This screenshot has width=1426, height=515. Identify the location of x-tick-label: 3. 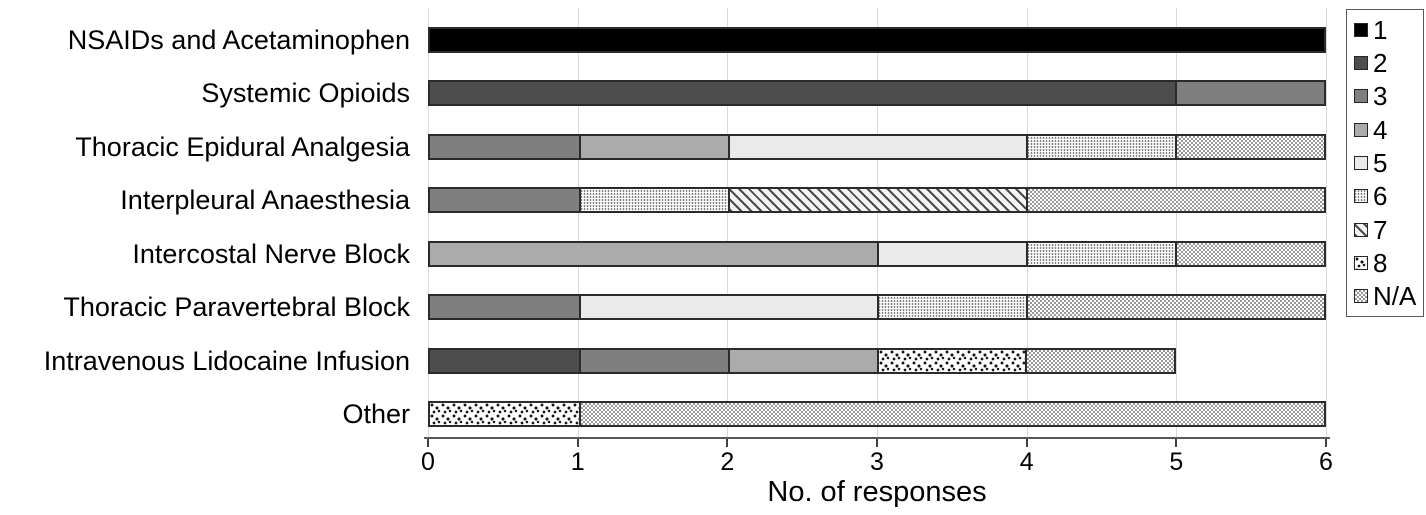
(877, 462).